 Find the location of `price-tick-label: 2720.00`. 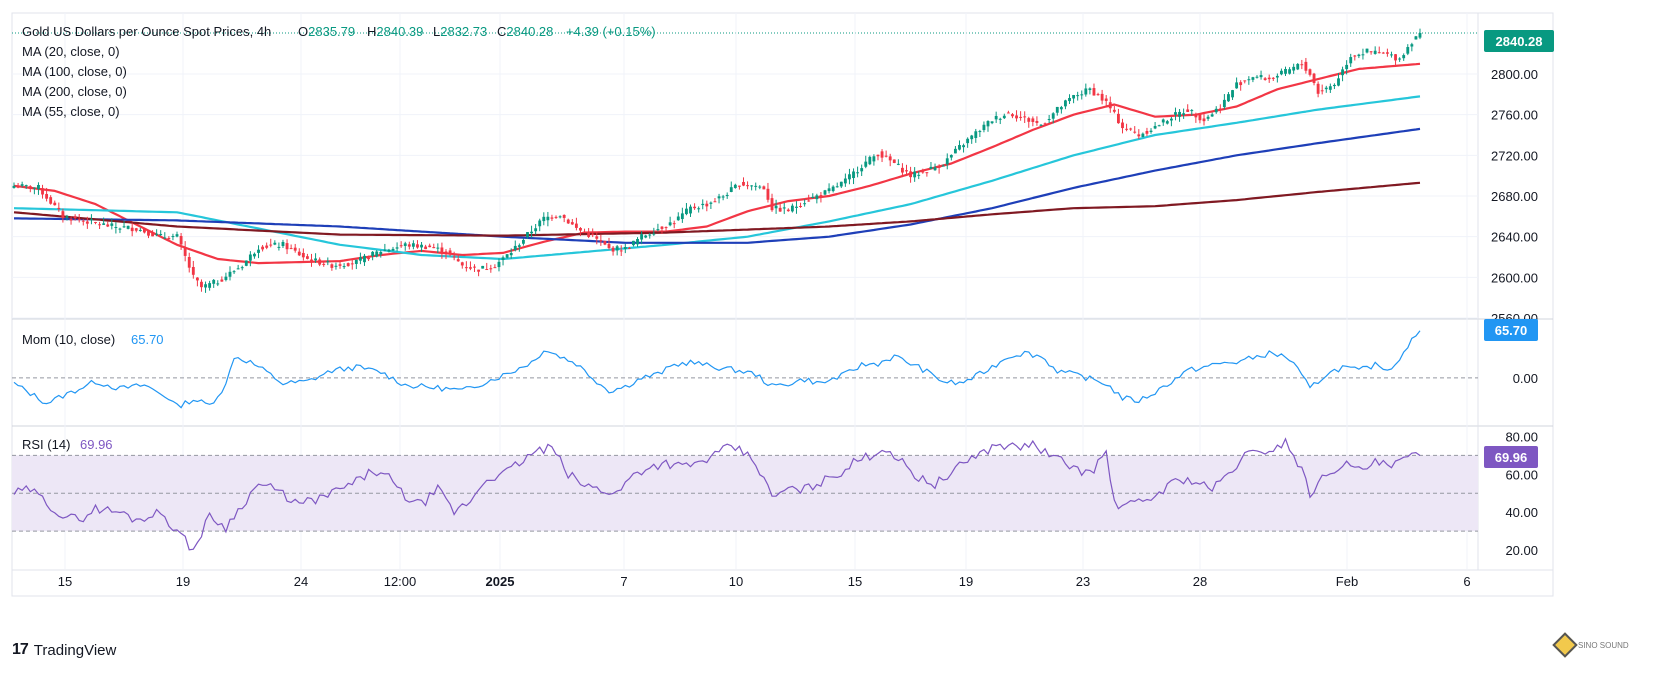

price-tick-label: 2720.00 is located at coordinates (1514, 155).